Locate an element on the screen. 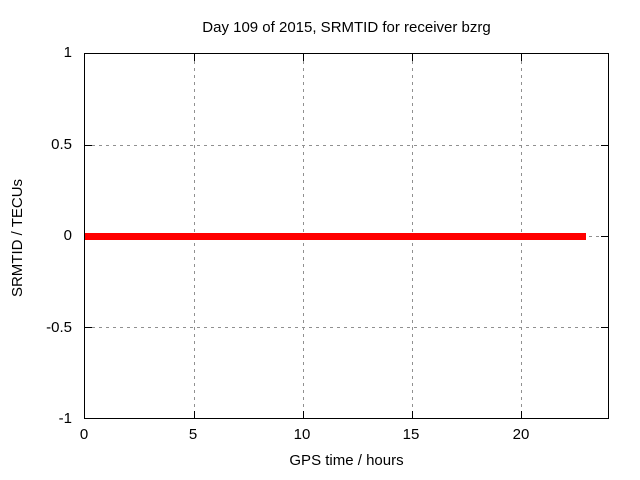 The image size is (640, 480). x-axis-label: GPS time / hours is located at coordinates (346, 460).